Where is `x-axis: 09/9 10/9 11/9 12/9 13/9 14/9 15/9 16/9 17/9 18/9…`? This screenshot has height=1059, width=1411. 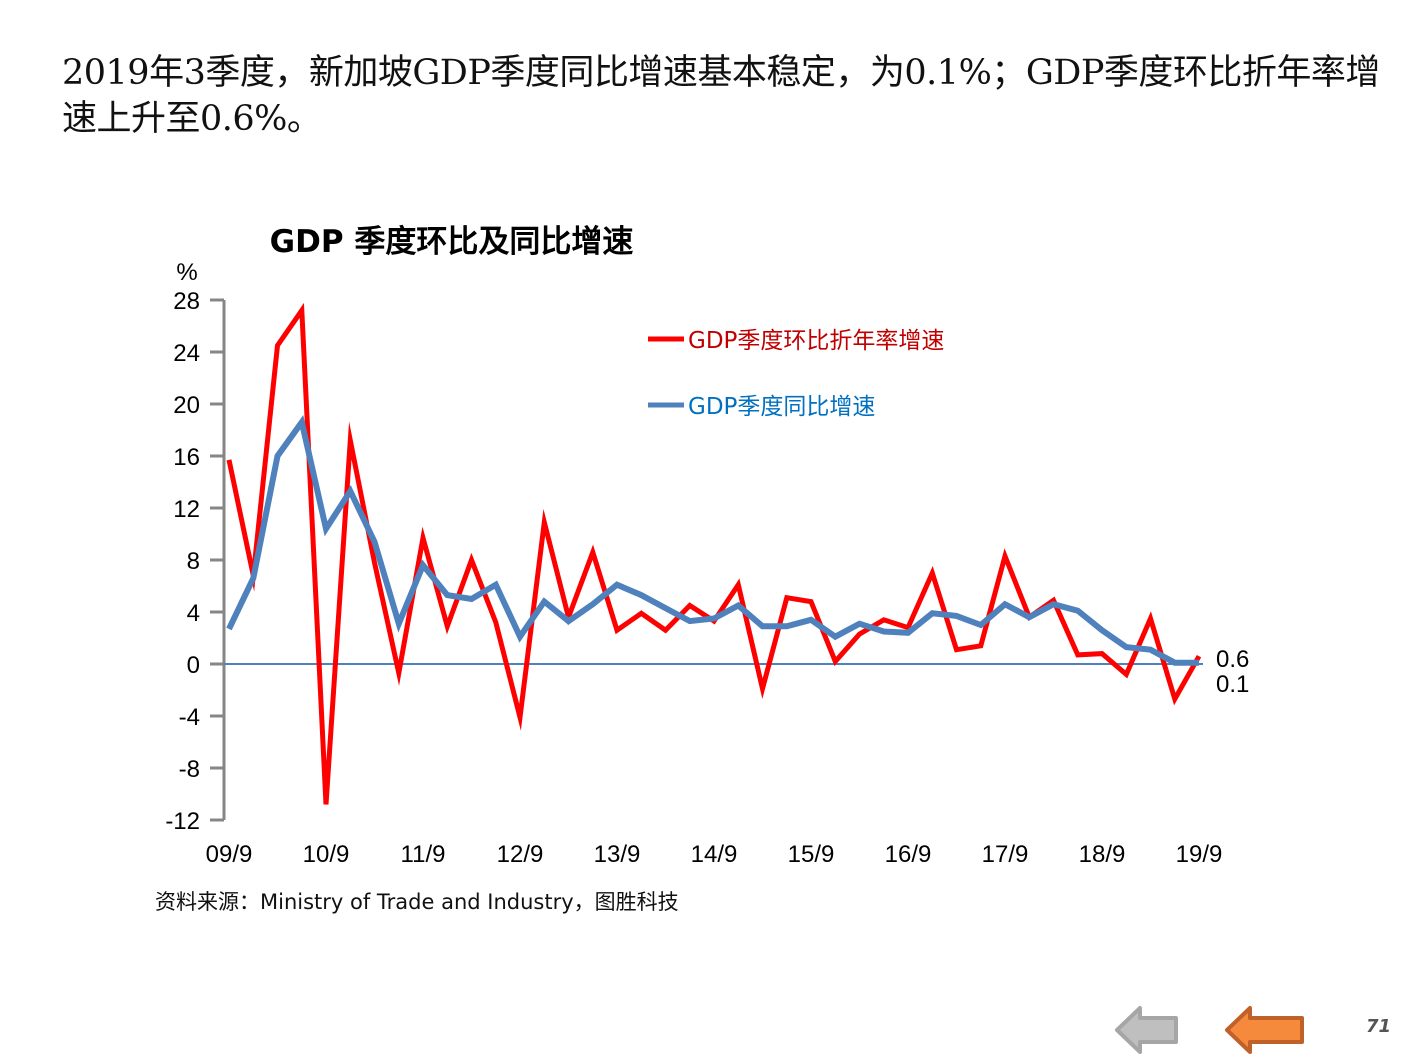
x-axis: 09/9 10/9 11/9 12/9 13/9 14/9 15/9 16/9 17/9 18/9… is located at coordinates (714, 766).